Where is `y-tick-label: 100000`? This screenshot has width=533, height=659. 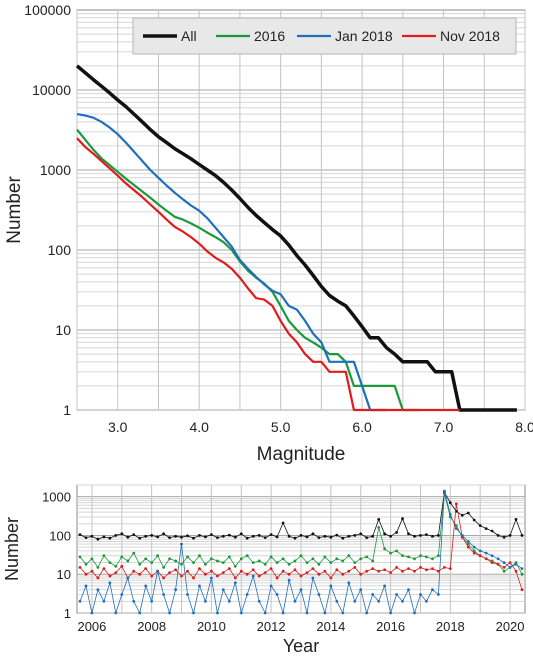 y-tick-label: 100000 is located at coordinates (47, 10).